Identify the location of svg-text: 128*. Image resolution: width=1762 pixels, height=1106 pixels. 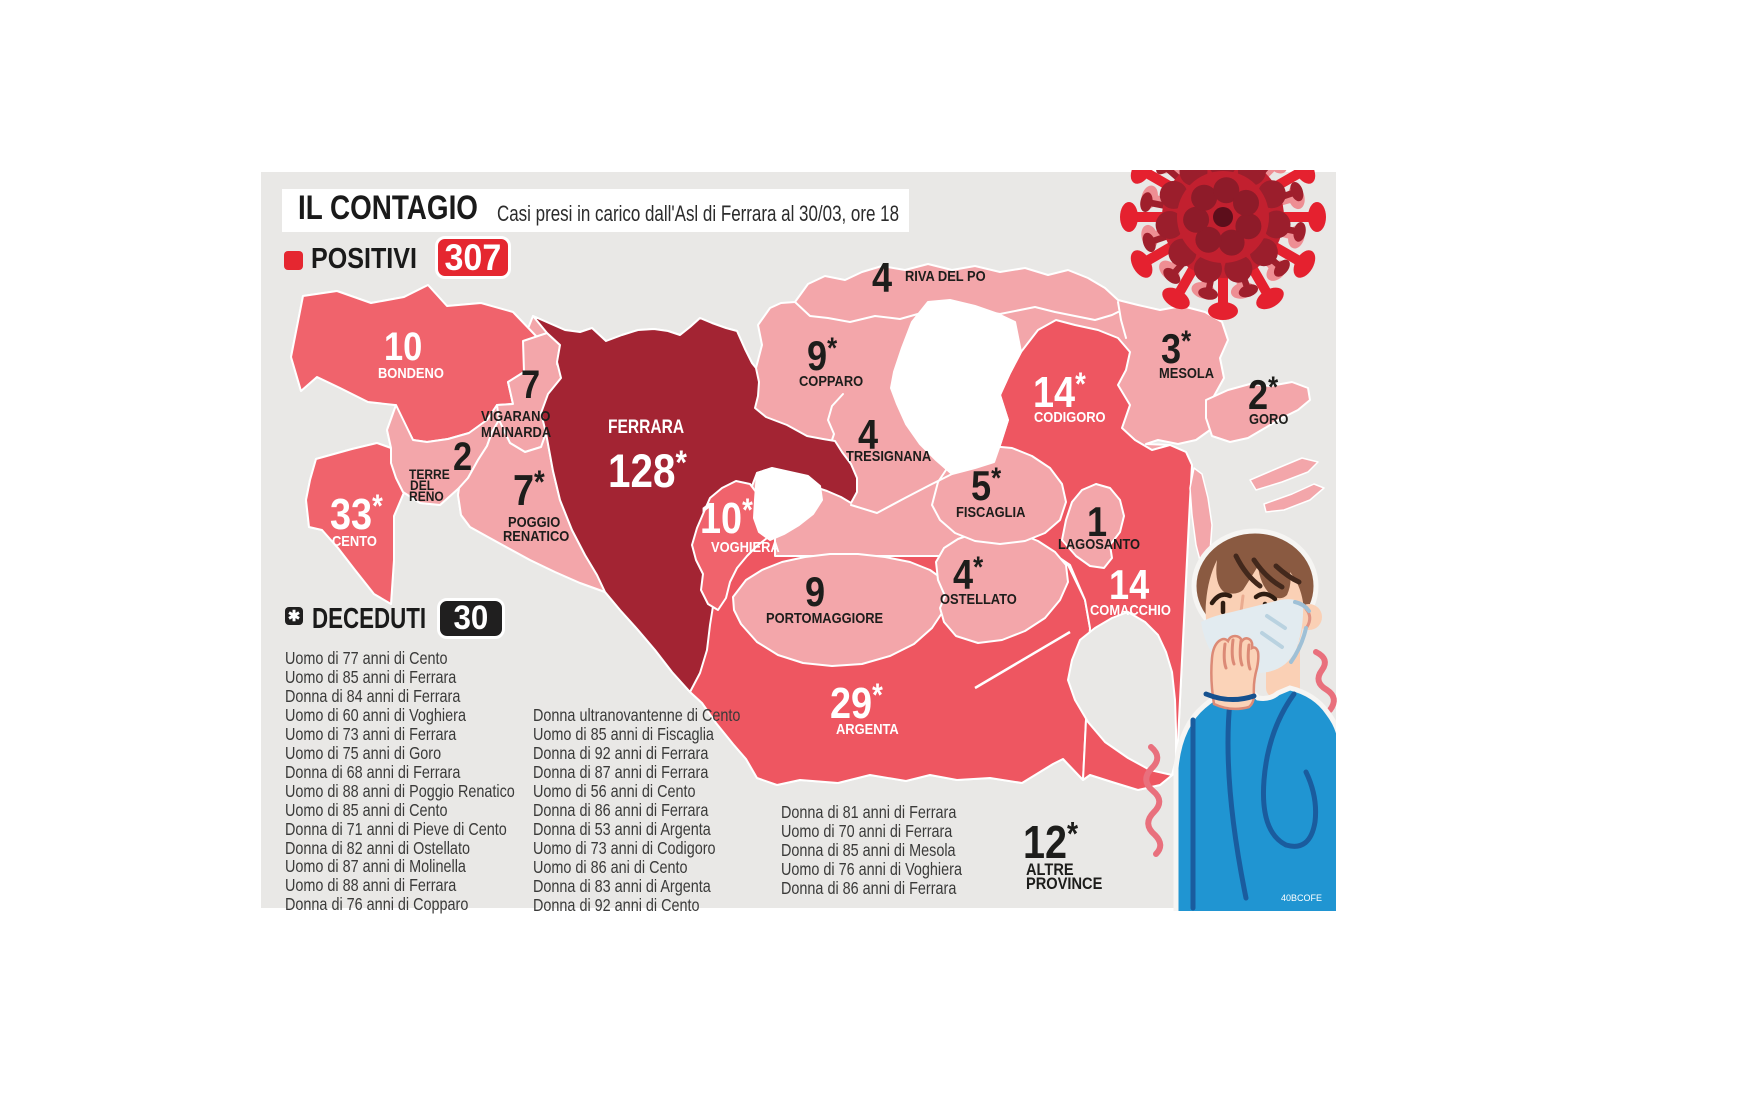
(647, 470).